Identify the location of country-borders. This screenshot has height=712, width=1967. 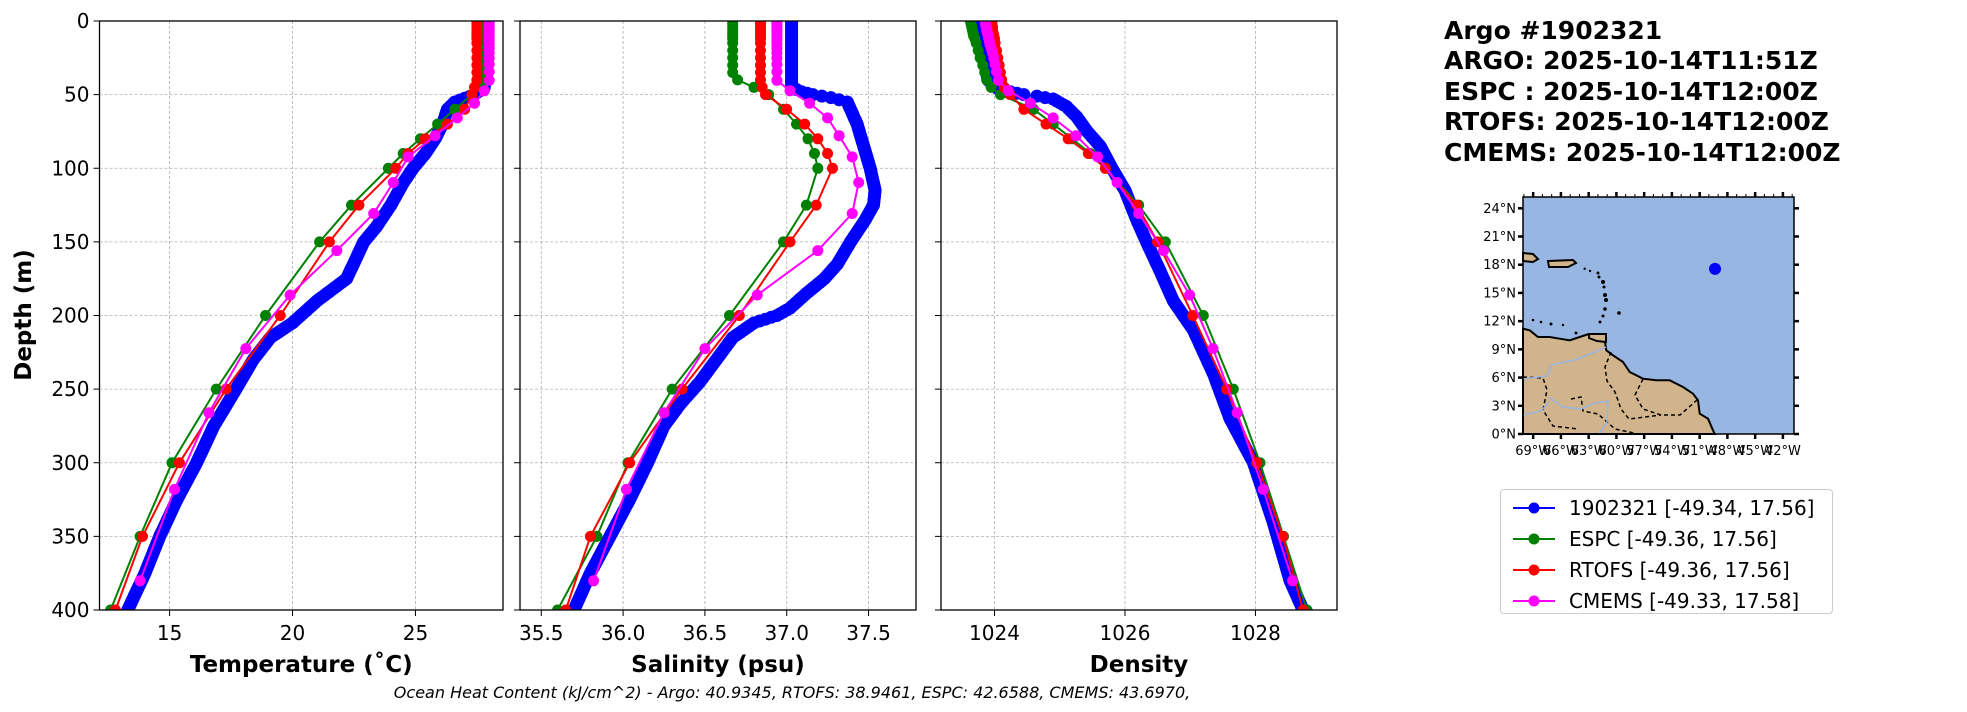
(1610, 392).